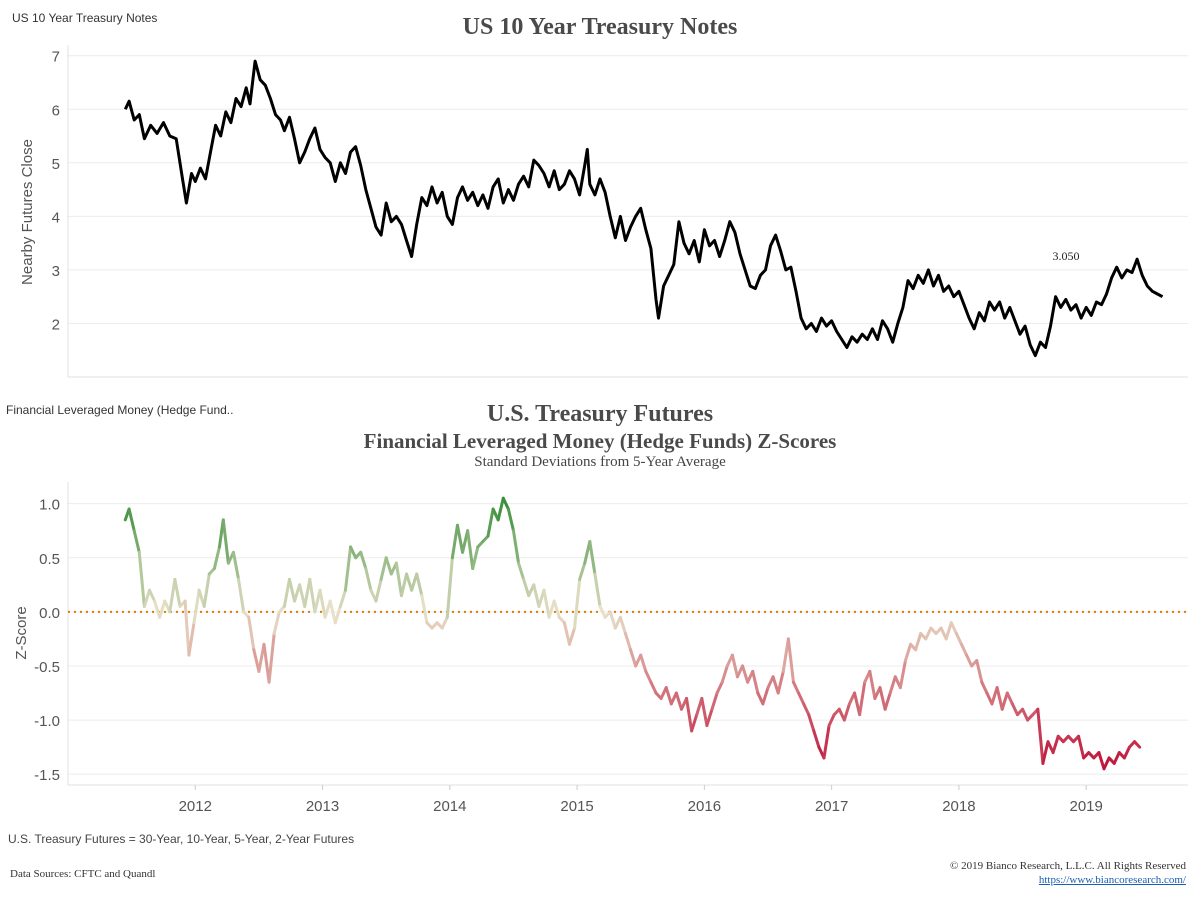 This screenshot has width=1200, height=900. I want to click on bottom-xtick-label: 2019, so click(1085, 806).